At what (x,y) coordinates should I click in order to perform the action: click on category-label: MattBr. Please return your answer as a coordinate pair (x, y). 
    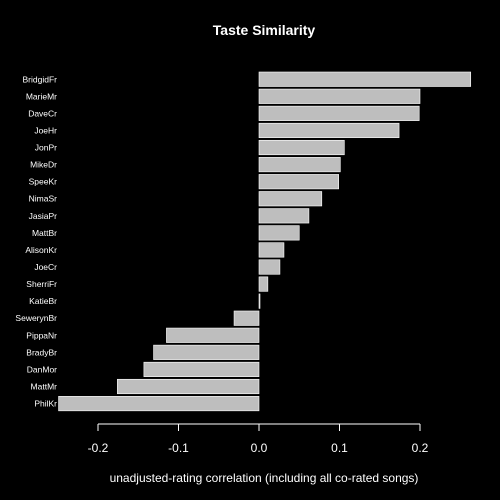
    Looking at the image, I should click on (44, 233).